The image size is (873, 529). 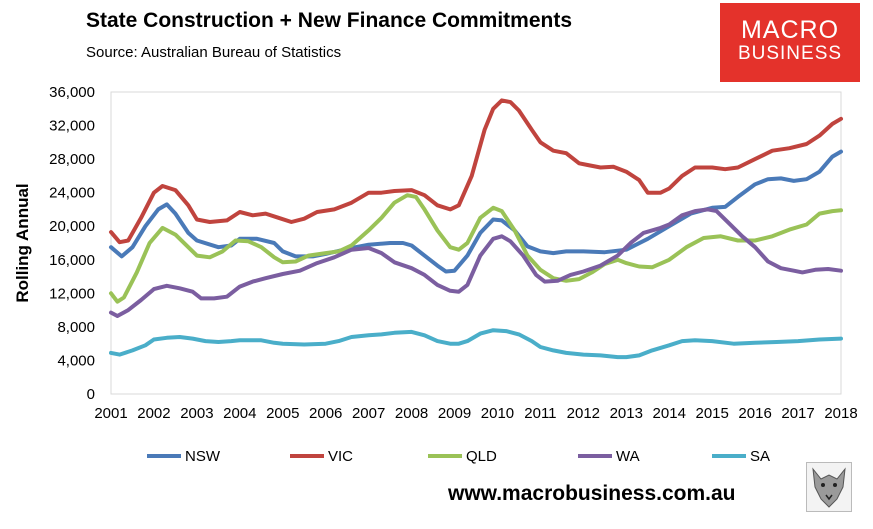 I want to click on x-tick-label: 2001, so click(x=110, y=413).